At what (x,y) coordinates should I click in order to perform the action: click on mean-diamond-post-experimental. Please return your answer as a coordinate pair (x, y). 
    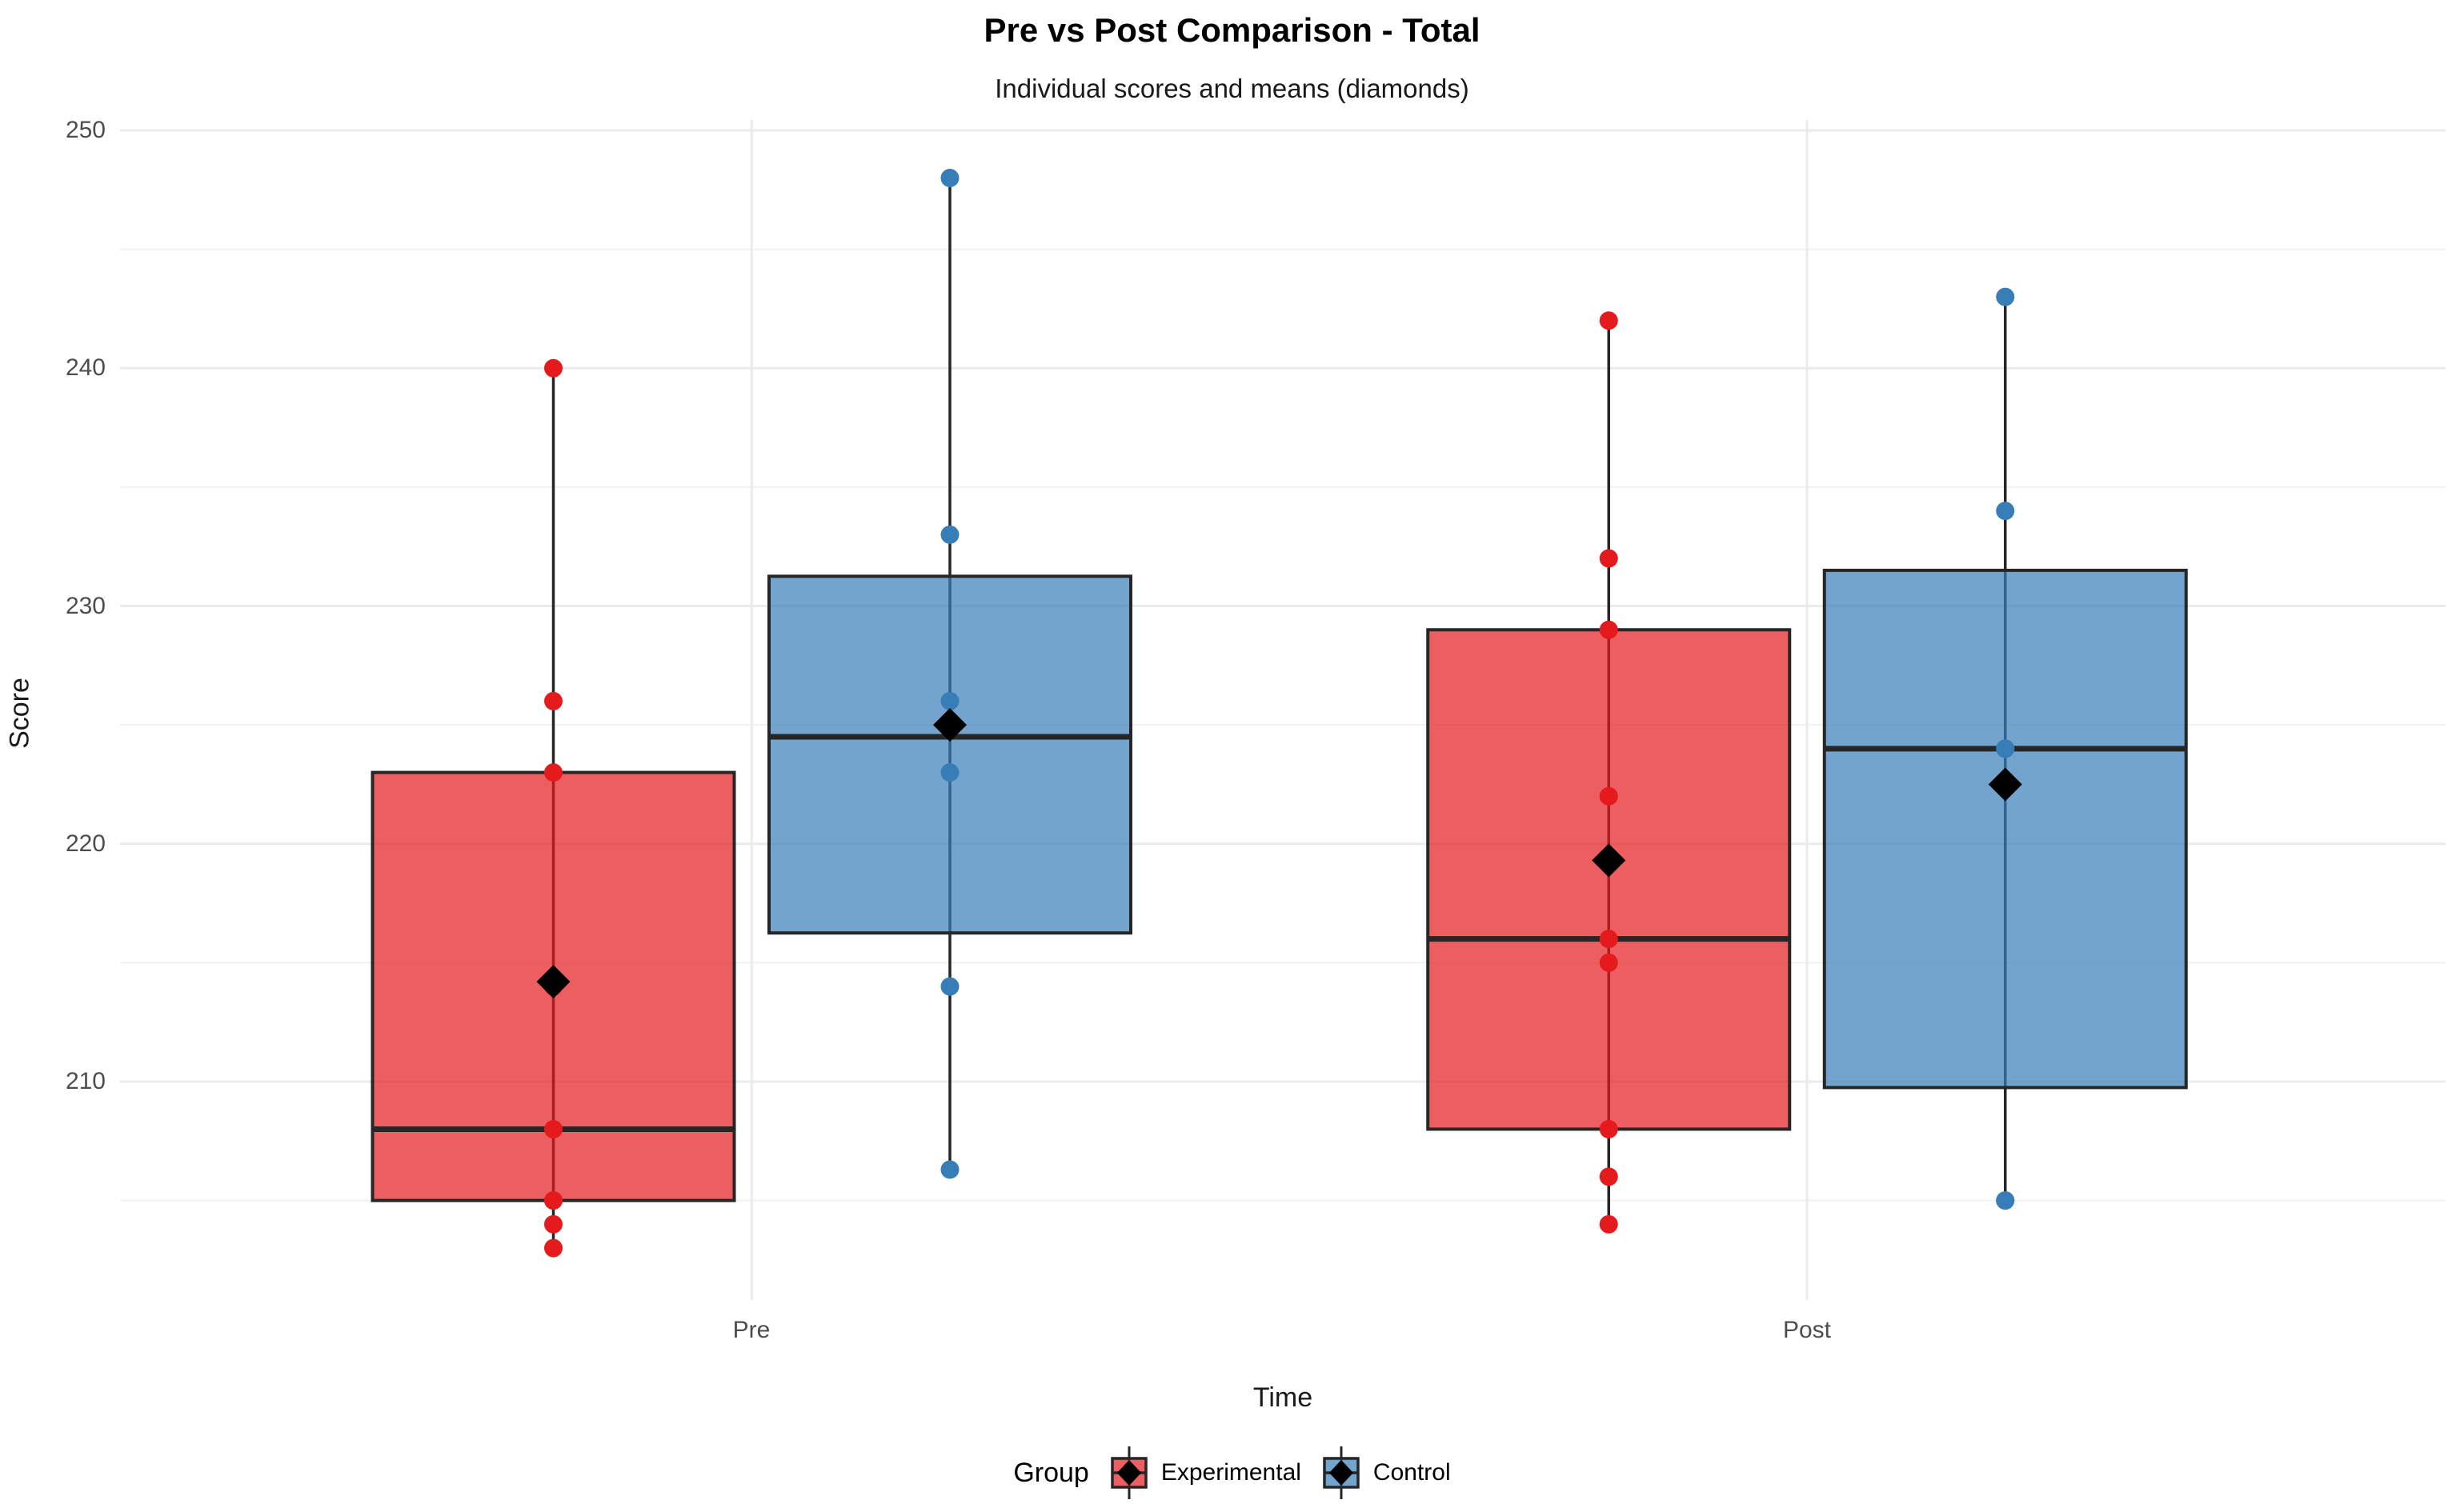
    Looking at the image, I should click on (1609, 860).